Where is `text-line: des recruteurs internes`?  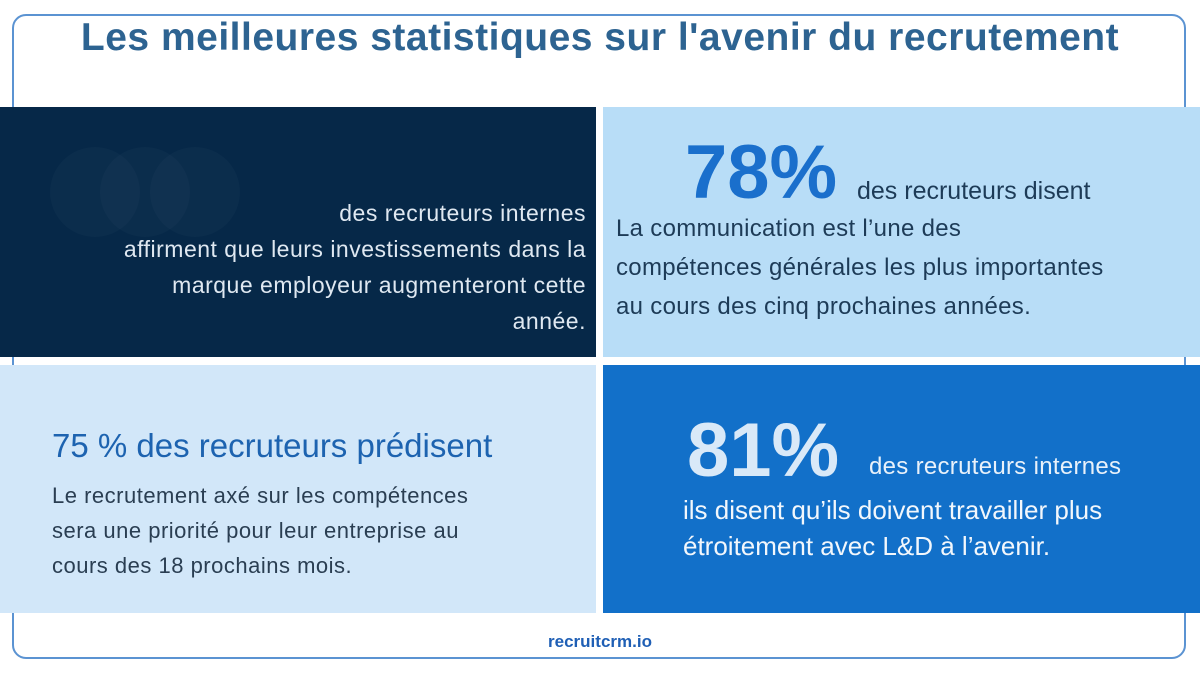 text-line: des recruteurs internes is located at coordinates (462, 213).